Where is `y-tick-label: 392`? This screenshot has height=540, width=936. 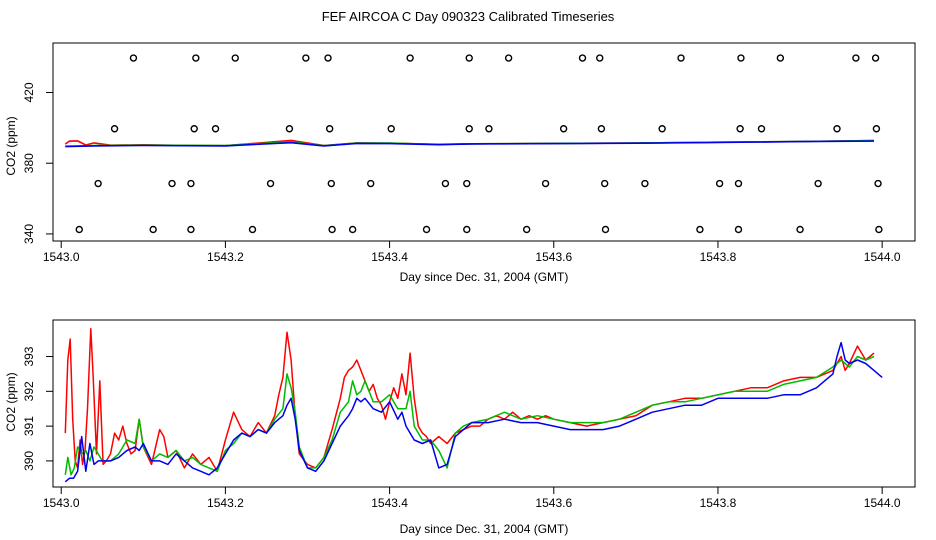
y-tick-label: 392 is located at coordinates (29, 391).